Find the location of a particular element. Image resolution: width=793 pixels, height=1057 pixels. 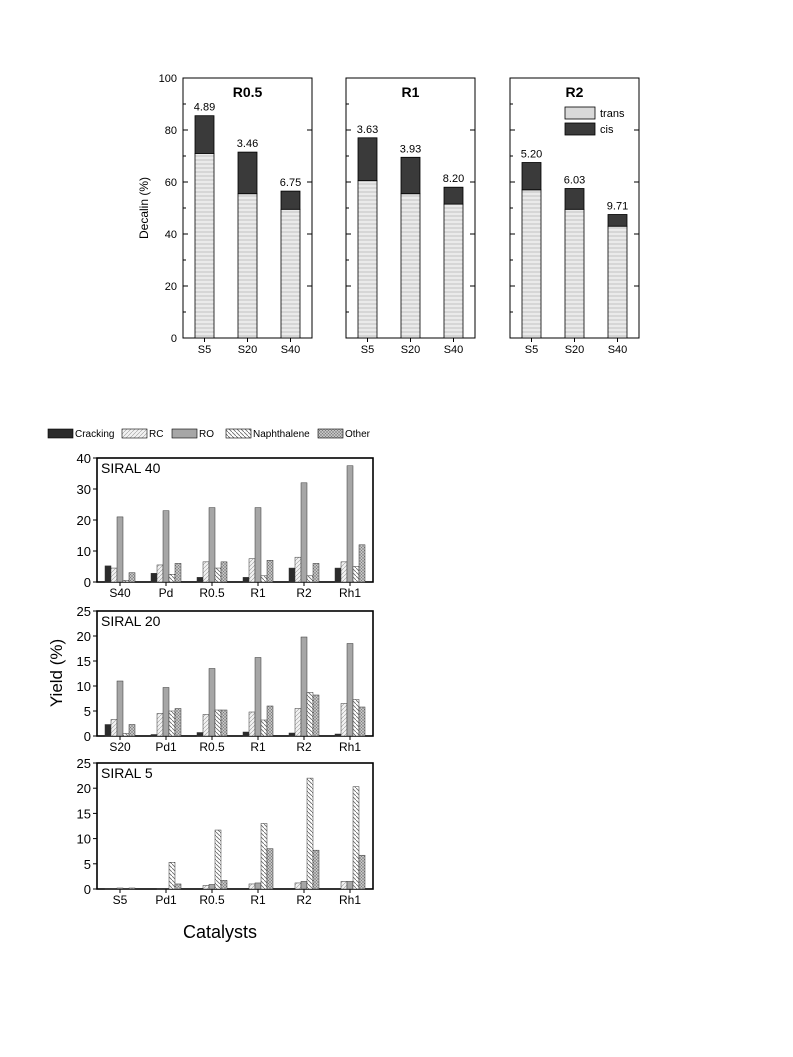

bar-cracking-r0.5 is located at coordinates (200, 734).